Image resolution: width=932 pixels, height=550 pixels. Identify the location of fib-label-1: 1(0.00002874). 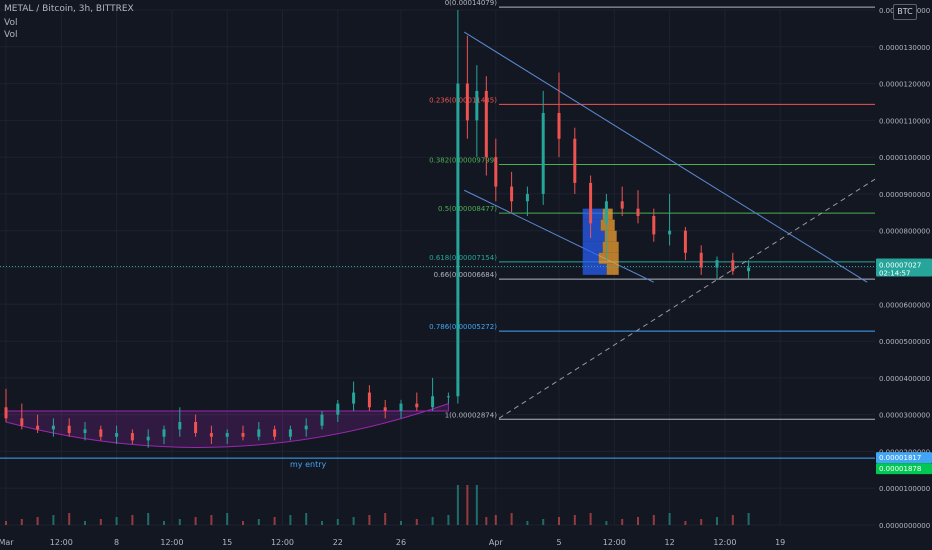
(471, 415).